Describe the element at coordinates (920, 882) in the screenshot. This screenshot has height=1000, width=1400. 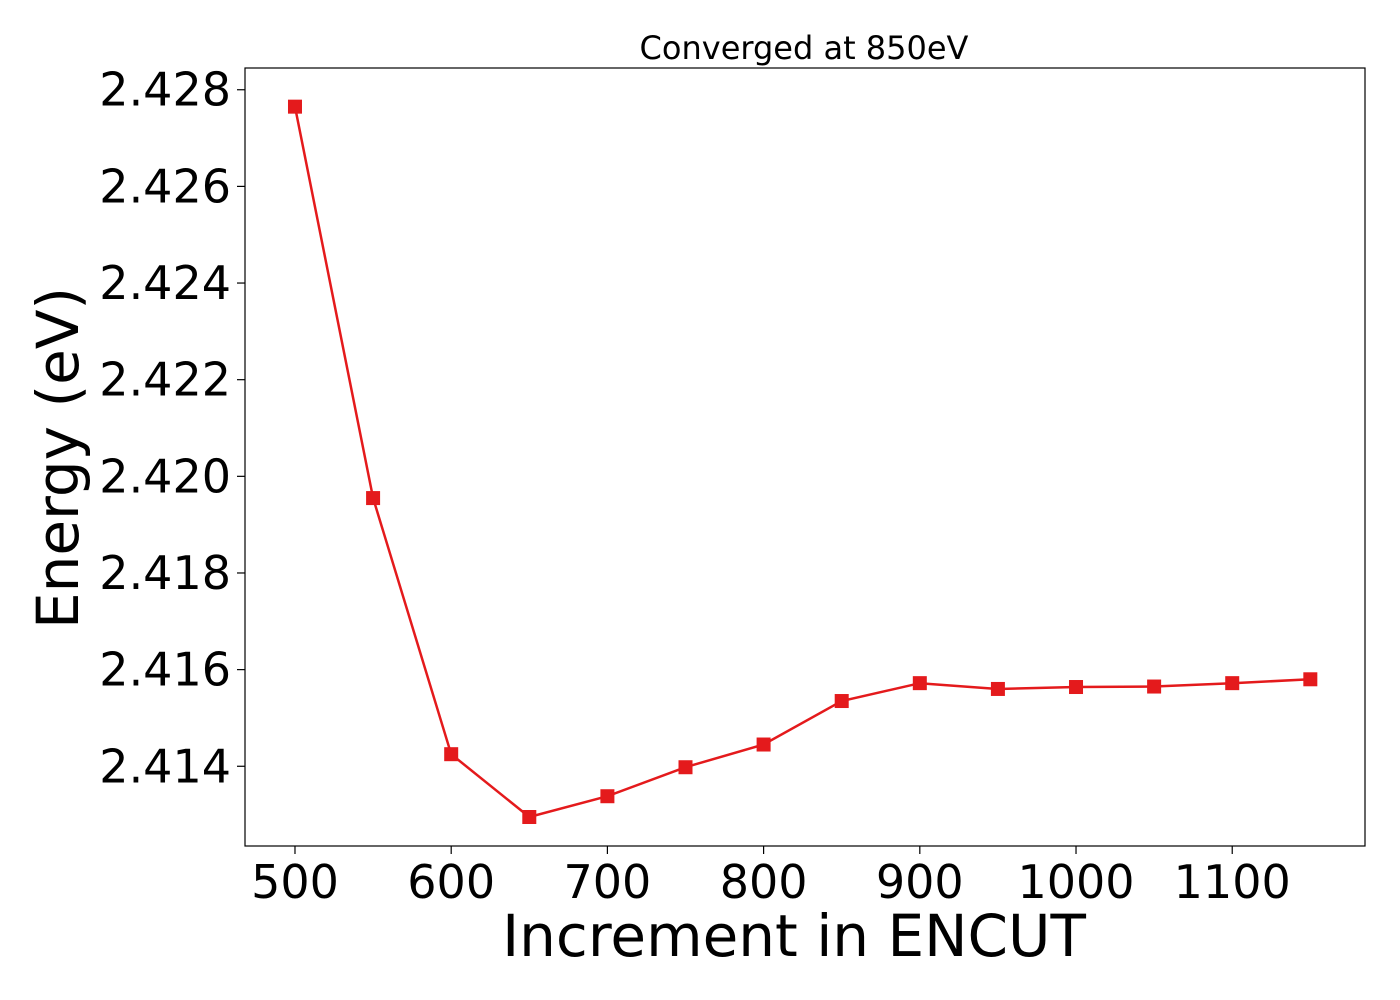
I see `x-tick-label: 900` at that location.